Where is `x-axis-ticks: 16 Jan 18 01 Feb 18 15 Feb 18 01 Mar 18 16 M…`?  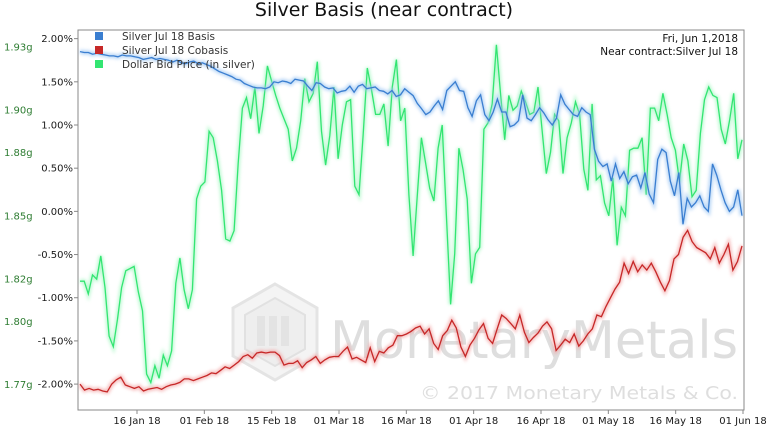 x-axis-ticks: 16 Jan 18 01 Feb 18 15 Feb 18 01 Mar 18 16 M… is located at coordinates (440, 418).